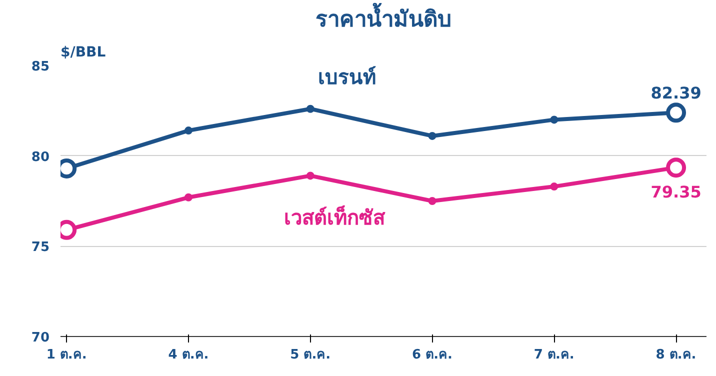 The height and width of the screenshot is (376, 716). Describe the element at coordinates (40, 157) in the screenshot. I see `y-tick-label: 80` at that location.